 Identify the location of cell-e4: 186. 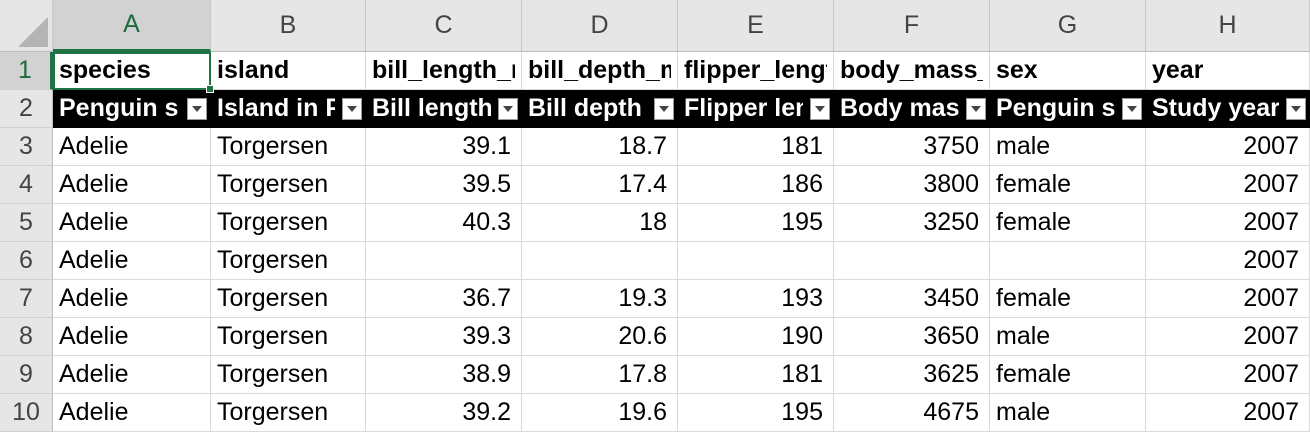
(756, 185).